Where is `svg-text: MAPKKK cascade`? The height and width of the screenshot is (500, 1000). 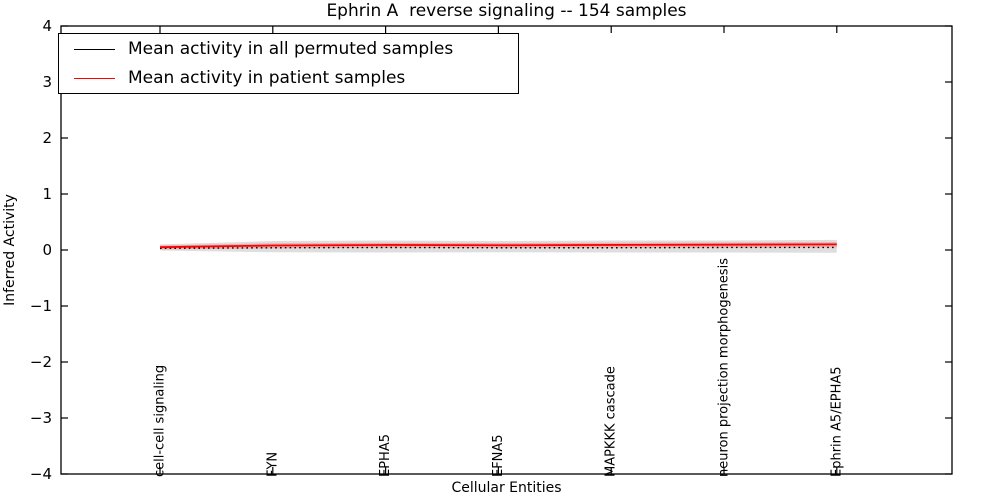 svg-text: MAPKKK cascade is located at coordinates (611, 421).